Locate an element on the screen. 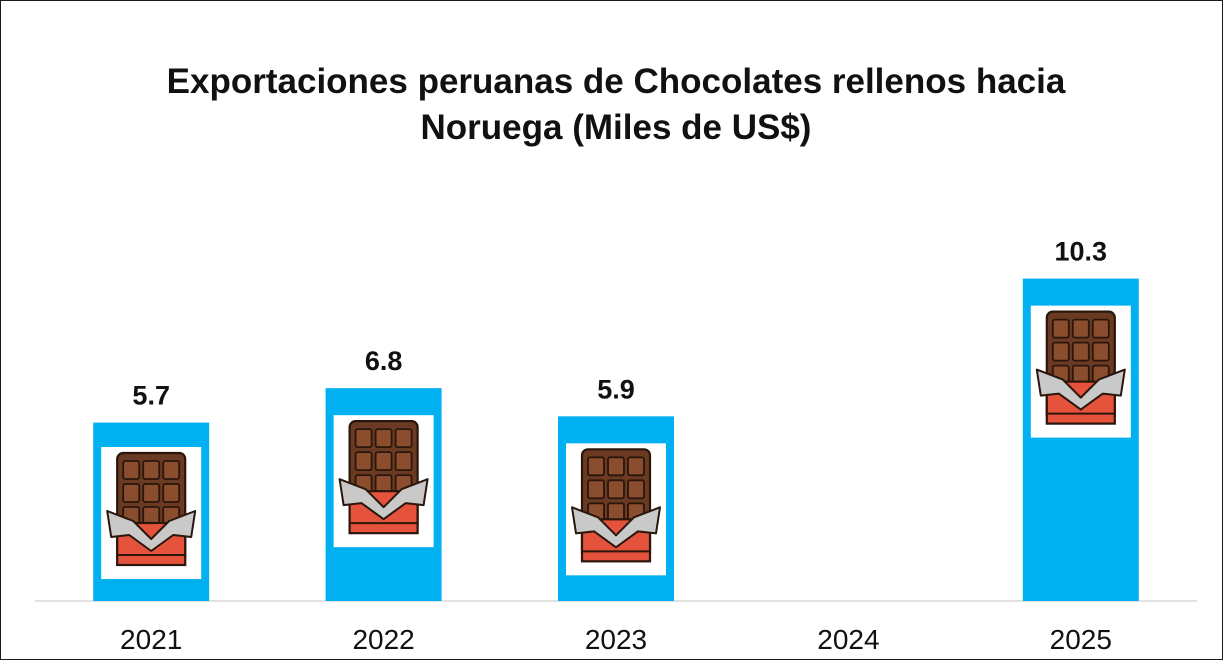  data-label-2021: 5.7 is located at coordinates (151, 396).